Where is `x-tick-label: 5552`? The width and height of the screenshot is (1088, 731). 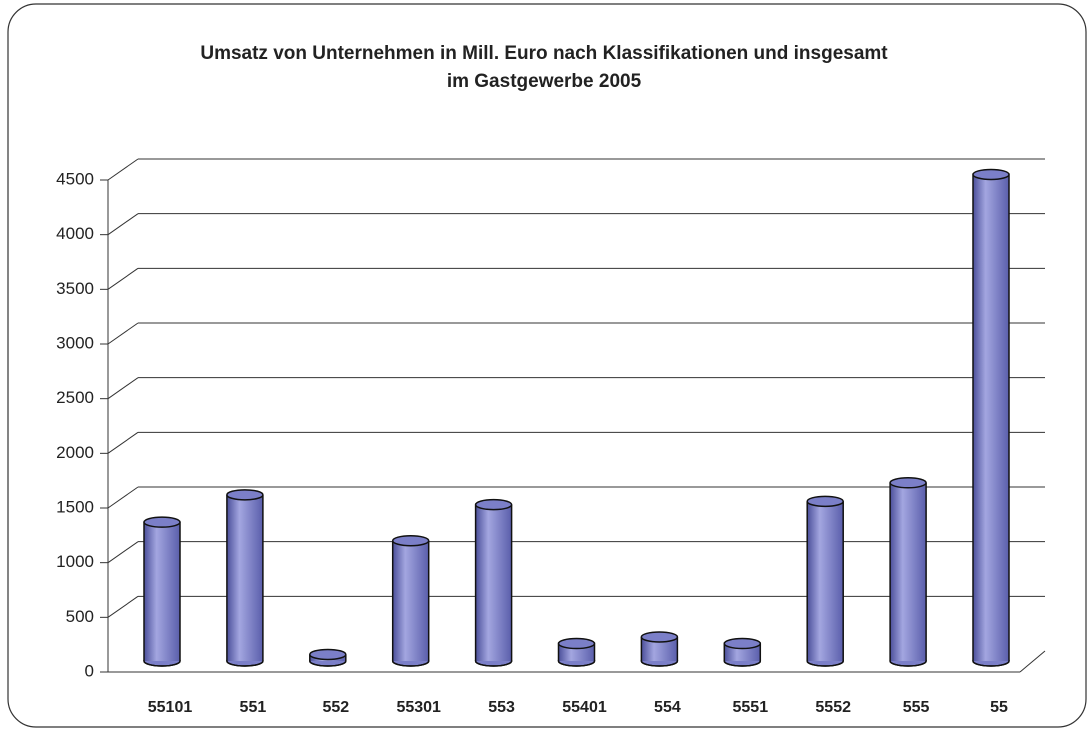
x-tick-label: 5552 is located at coordinates (833, 707).